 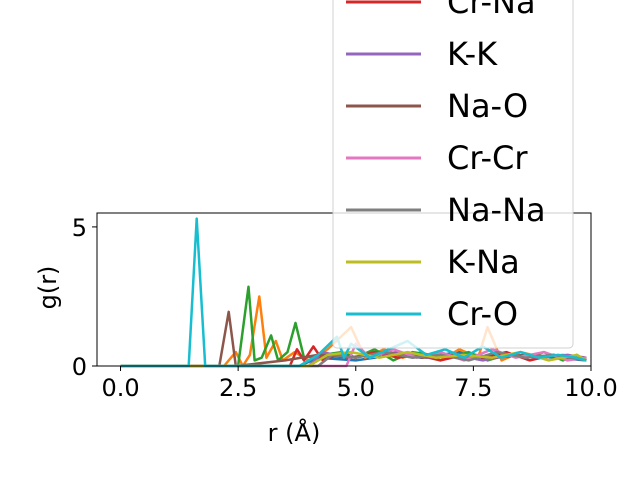 What do you see at coordinates (472, 54) in the screenshot?
I see `legend-label: K-K` at bounding box center [472, 54].